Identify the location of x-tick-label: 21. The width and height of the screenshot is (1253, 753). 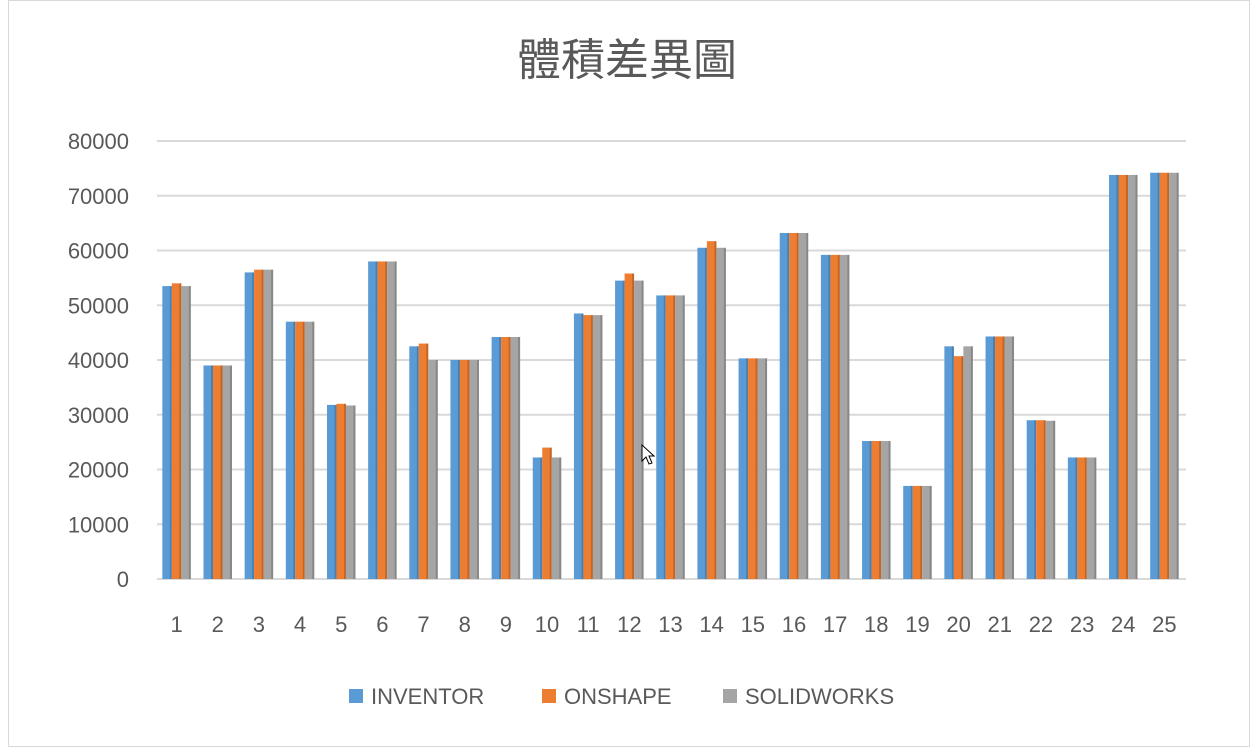
(1000, 624).